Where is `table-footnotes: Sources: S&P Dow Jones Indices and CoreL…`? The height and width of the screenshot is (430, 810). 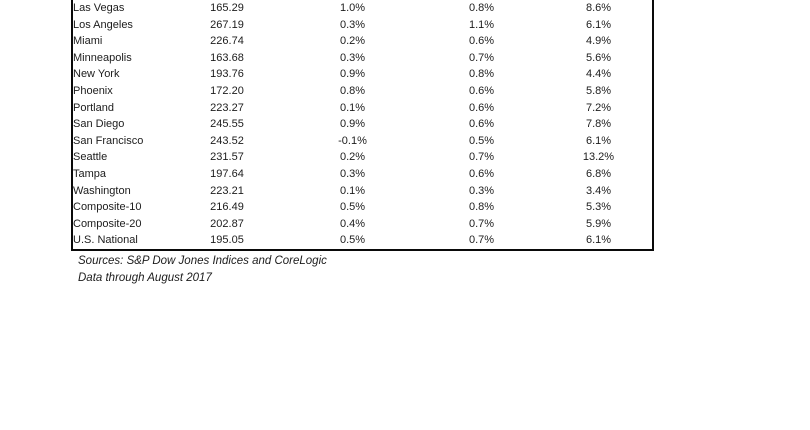 table-footnotes: Sources: S&P Dow Jones Indices and CoreL… is located at coordinates (202, 269).